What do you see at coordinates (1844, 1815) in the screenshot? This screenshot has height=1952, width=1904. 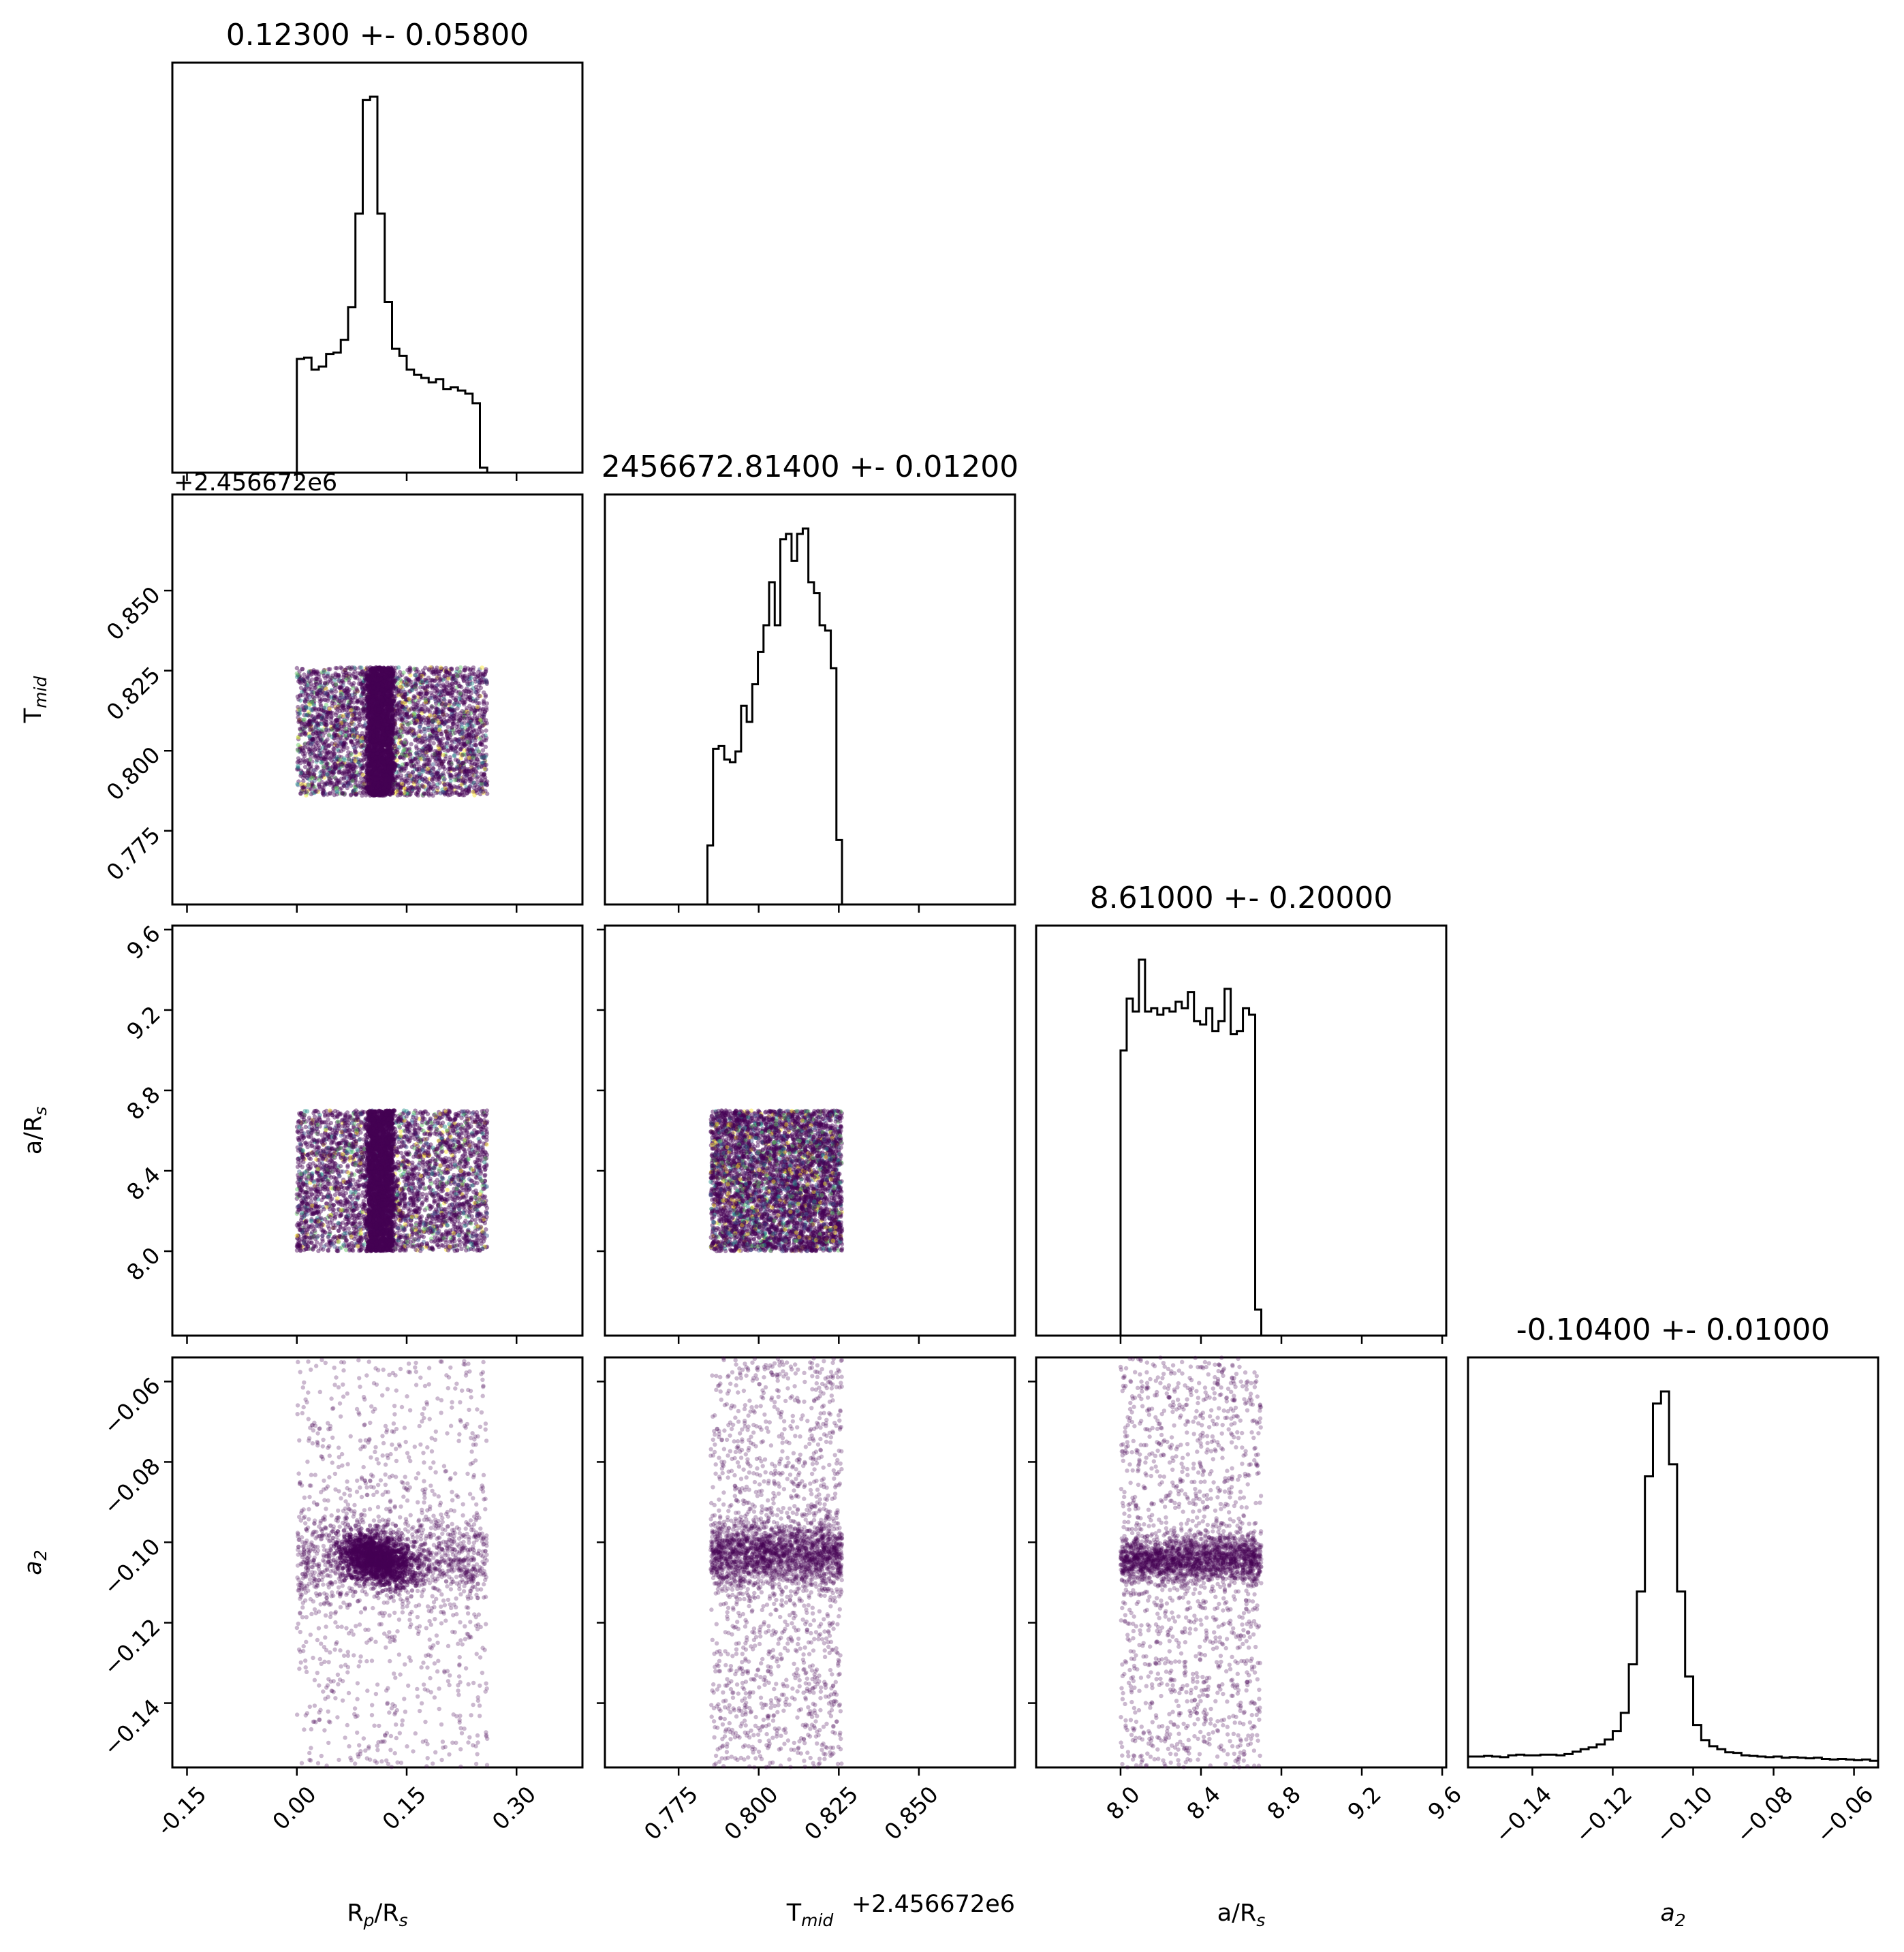 I see `x-tick-label-a2-4: −0.06` at bounding box center [1844, 1815].